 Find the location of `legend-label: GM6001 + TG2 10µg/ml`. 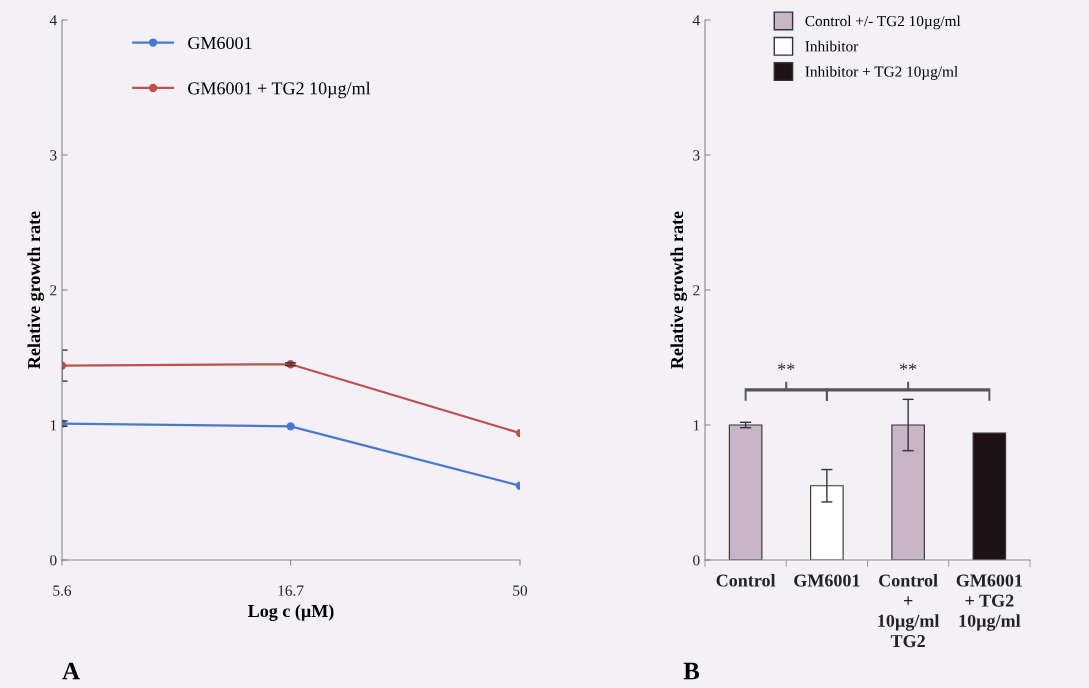

legend-label: GM6001 + TG2 10µg/ml is located at coordinates (279, 90).